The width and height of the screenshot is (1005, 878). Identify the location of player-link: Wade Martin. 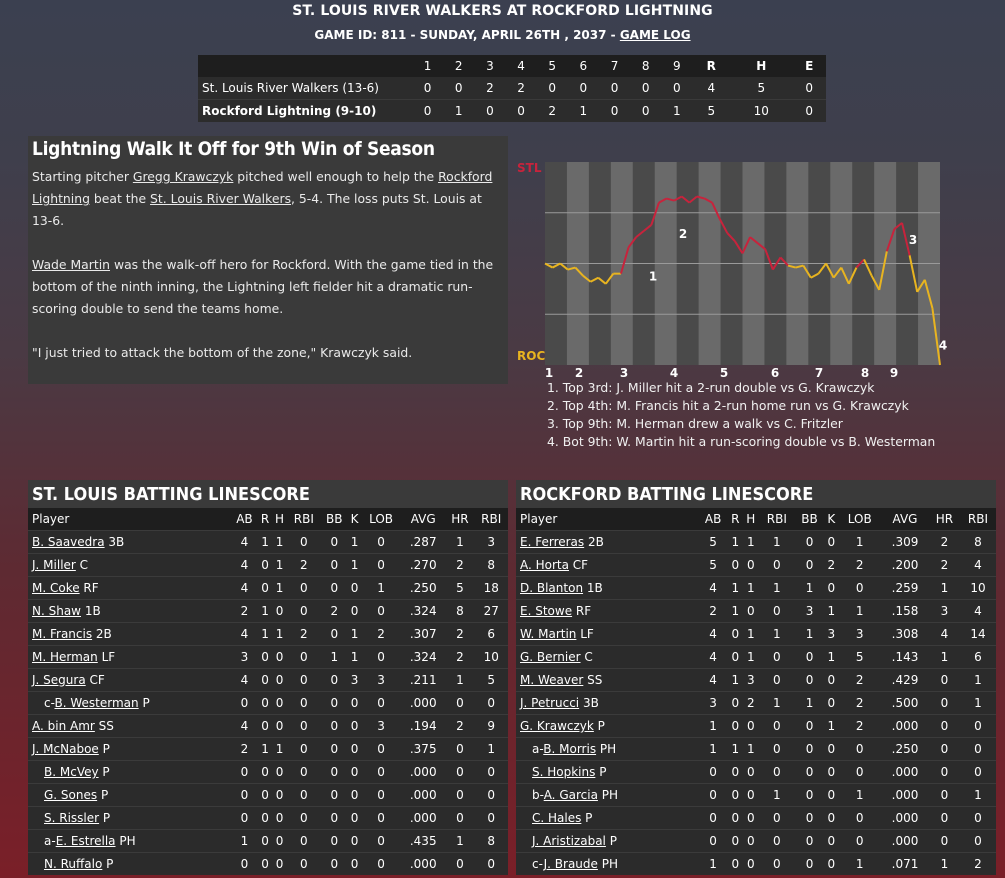
(71, 264).